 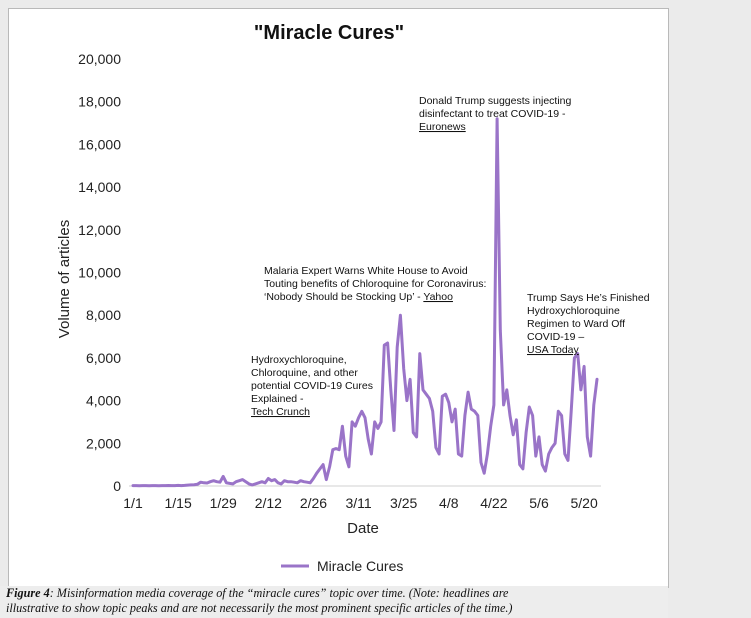 I want to click on y-tick-label: 14,000, so click(x=99, y=187).